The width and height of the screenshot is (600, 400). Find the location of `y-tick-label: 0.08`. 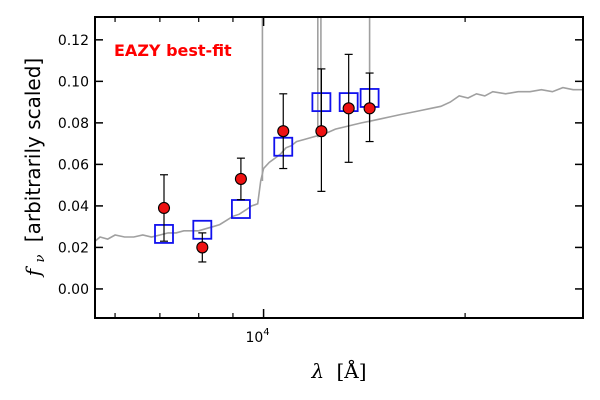

y-tick-label: 0.08 is located at coordinates (73, 124).